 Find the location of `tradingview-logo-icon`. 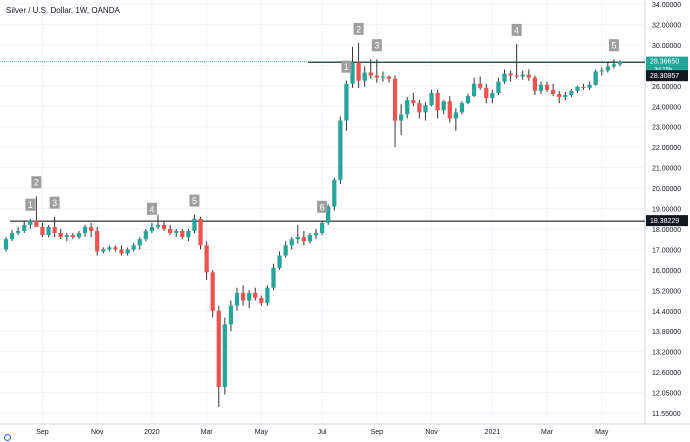

tradingview-logo-icon is located at coordinates (7, 437).